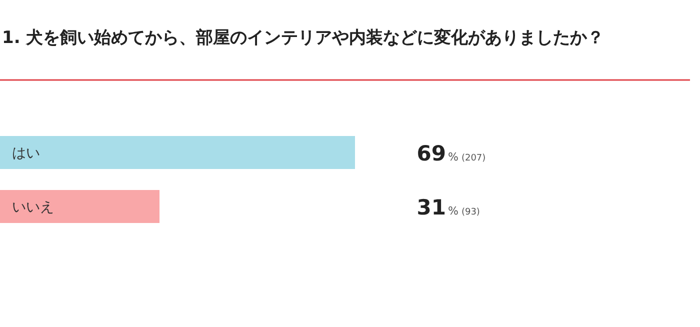 This screenshot has height=327, width=700. Describe the element at coordinates (448, 208) in the screenshot. I see `data-label: 31% (93)` at that location.